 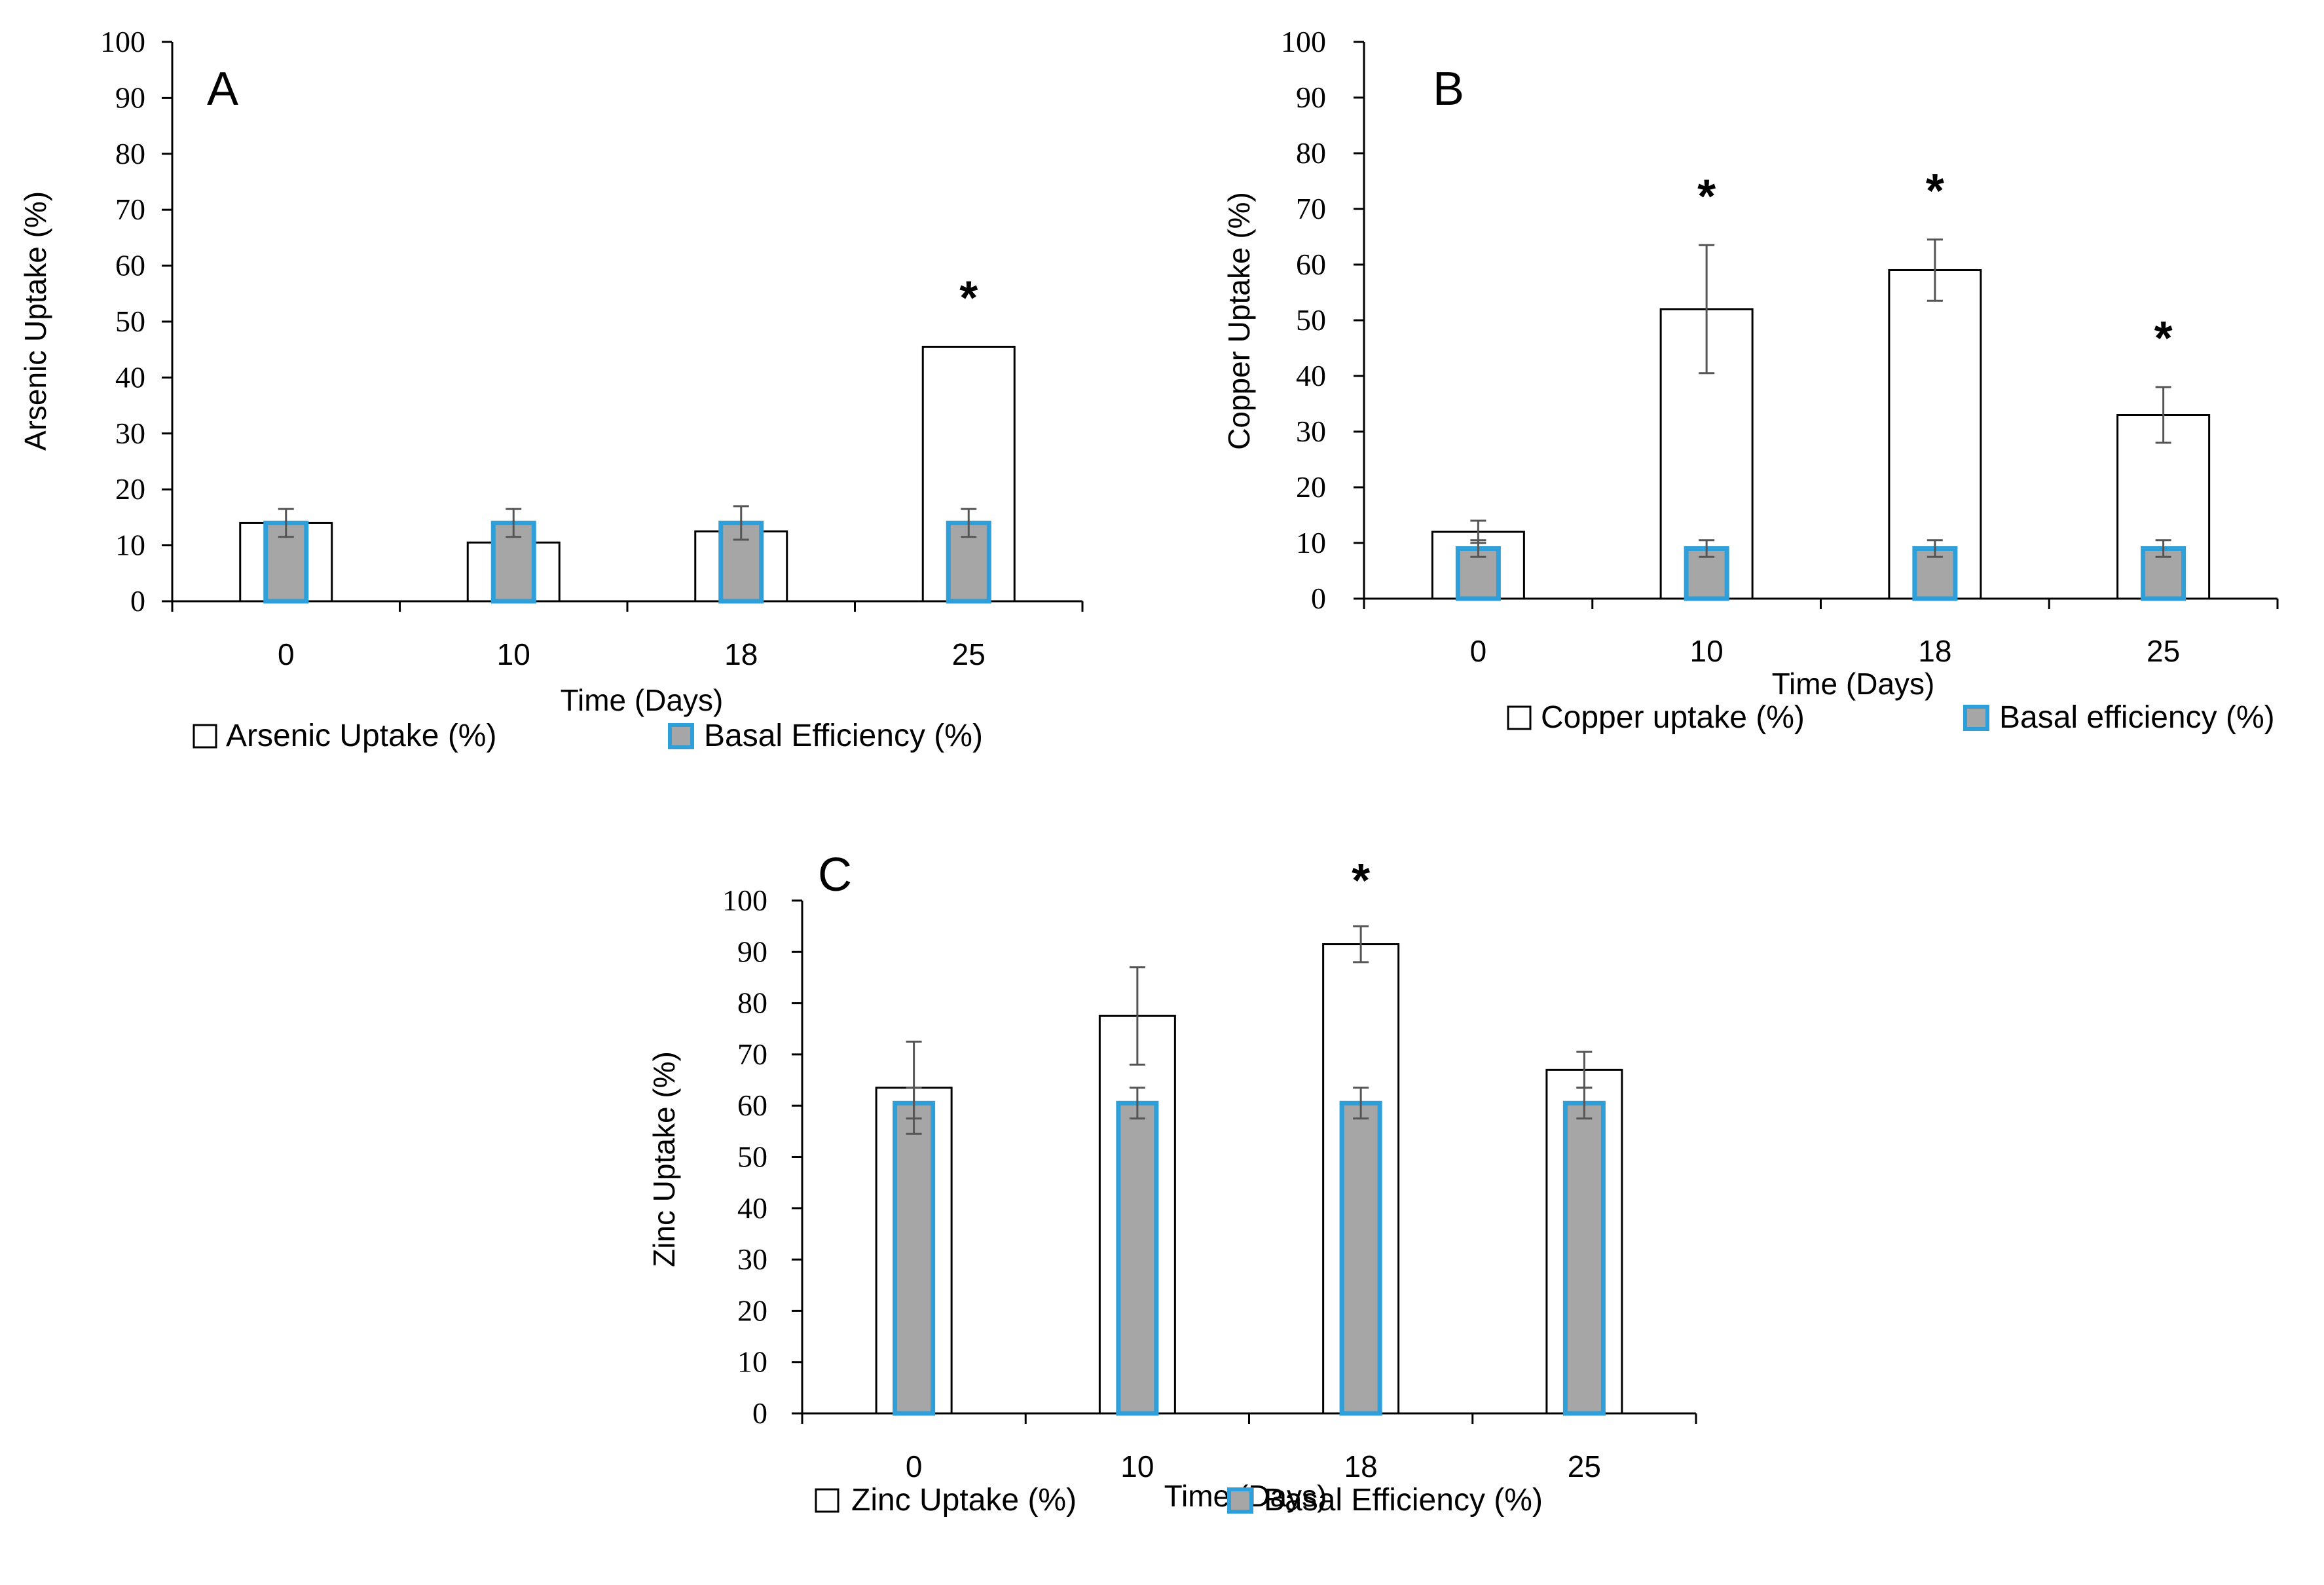 What do you see at coordinates (1891, 717) in the screenshot?
I see `legend: Copper uptake (%) Basal efficiency (%)` at bounding box center [1891, 717].